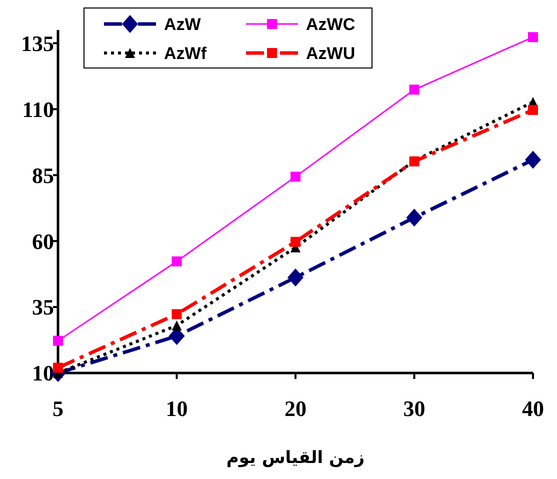  Describe the element at coordinates (177, 408) in the screenshot. I see `x-tick-label: 10` at that location.